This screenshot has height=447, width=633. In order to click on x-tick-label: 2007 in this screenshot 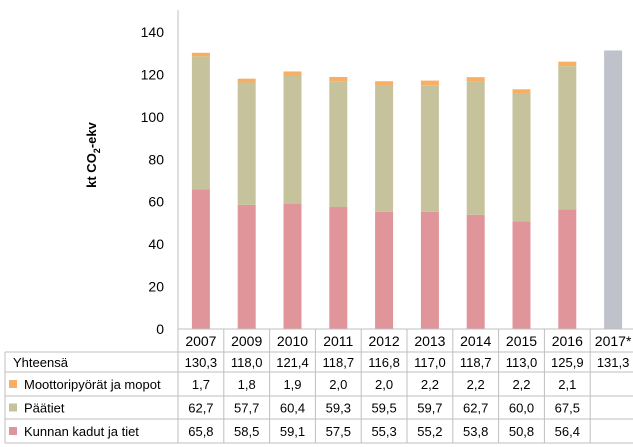, I will do `click(200, 341)`.